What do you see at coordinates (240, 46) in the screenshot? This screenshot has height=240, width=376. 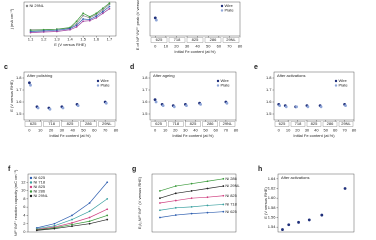 I see `x-tick-label: 80` at bounding box center [240, 46].